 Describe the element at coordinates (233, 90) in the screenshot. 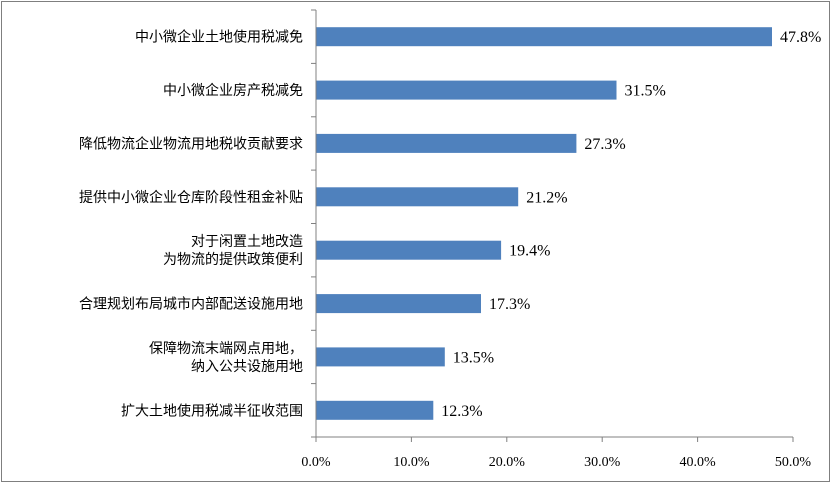

I see `category-label: 中小微企业房产税减免` at that location.